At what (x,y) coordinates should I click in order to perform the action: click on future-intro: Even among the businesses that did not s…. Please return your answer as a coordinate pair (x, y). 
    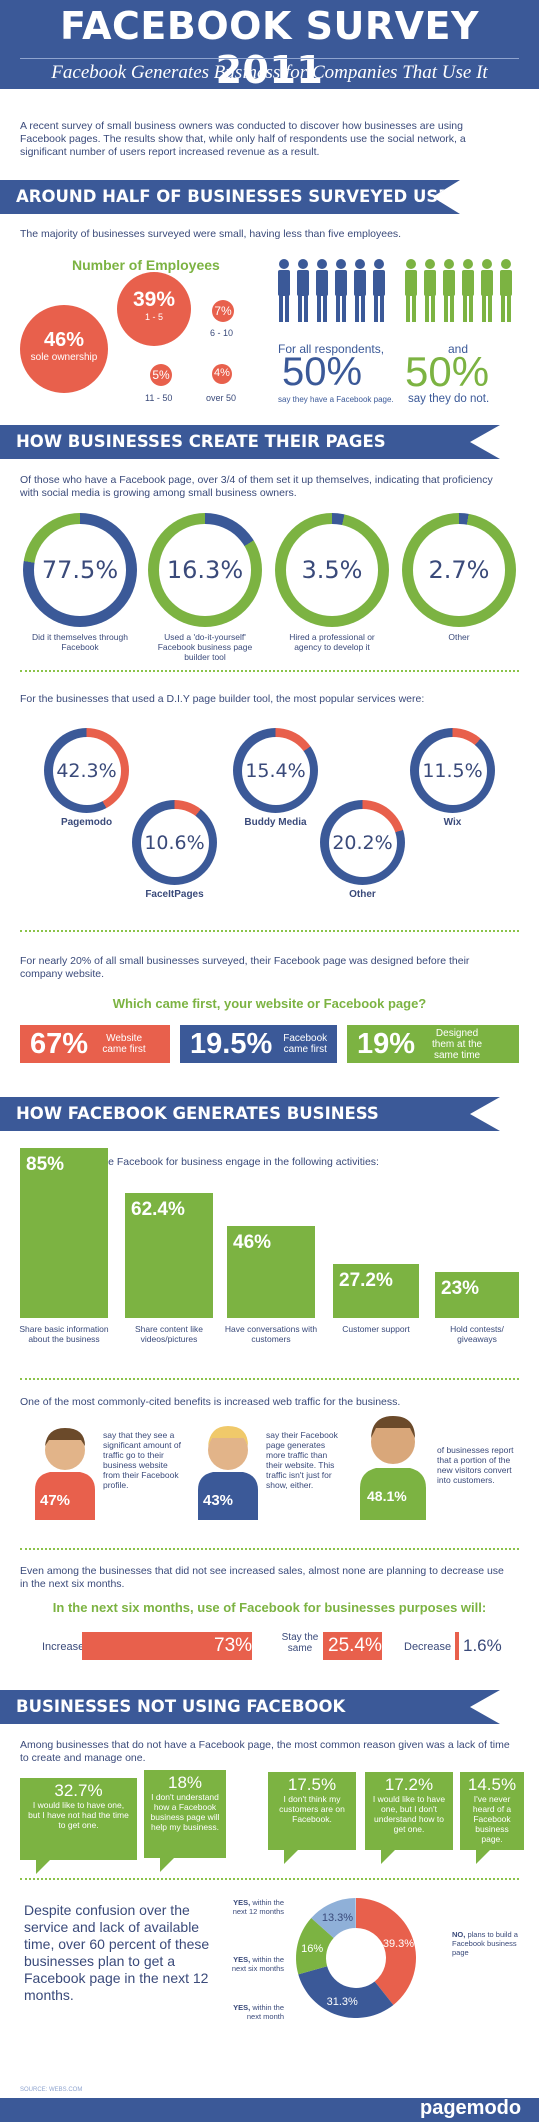
    Looking at the image, I should click on (262, 1577).